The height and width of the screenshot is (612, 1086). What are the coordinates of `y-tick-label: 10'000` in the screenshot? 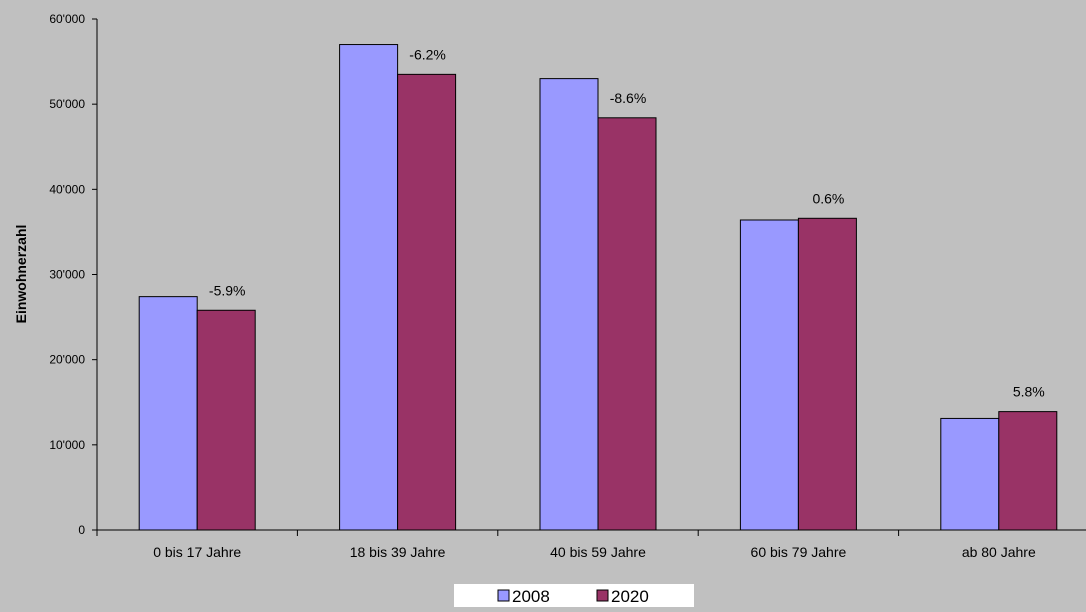 It's located at (67, 445).